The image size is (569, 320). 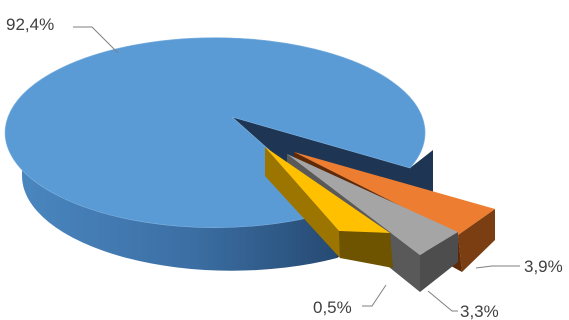 What do you see at coordinates (332, 307) in the screenshot?
I see `data-label-3: 0,5%` at bounding box center [332, 307].